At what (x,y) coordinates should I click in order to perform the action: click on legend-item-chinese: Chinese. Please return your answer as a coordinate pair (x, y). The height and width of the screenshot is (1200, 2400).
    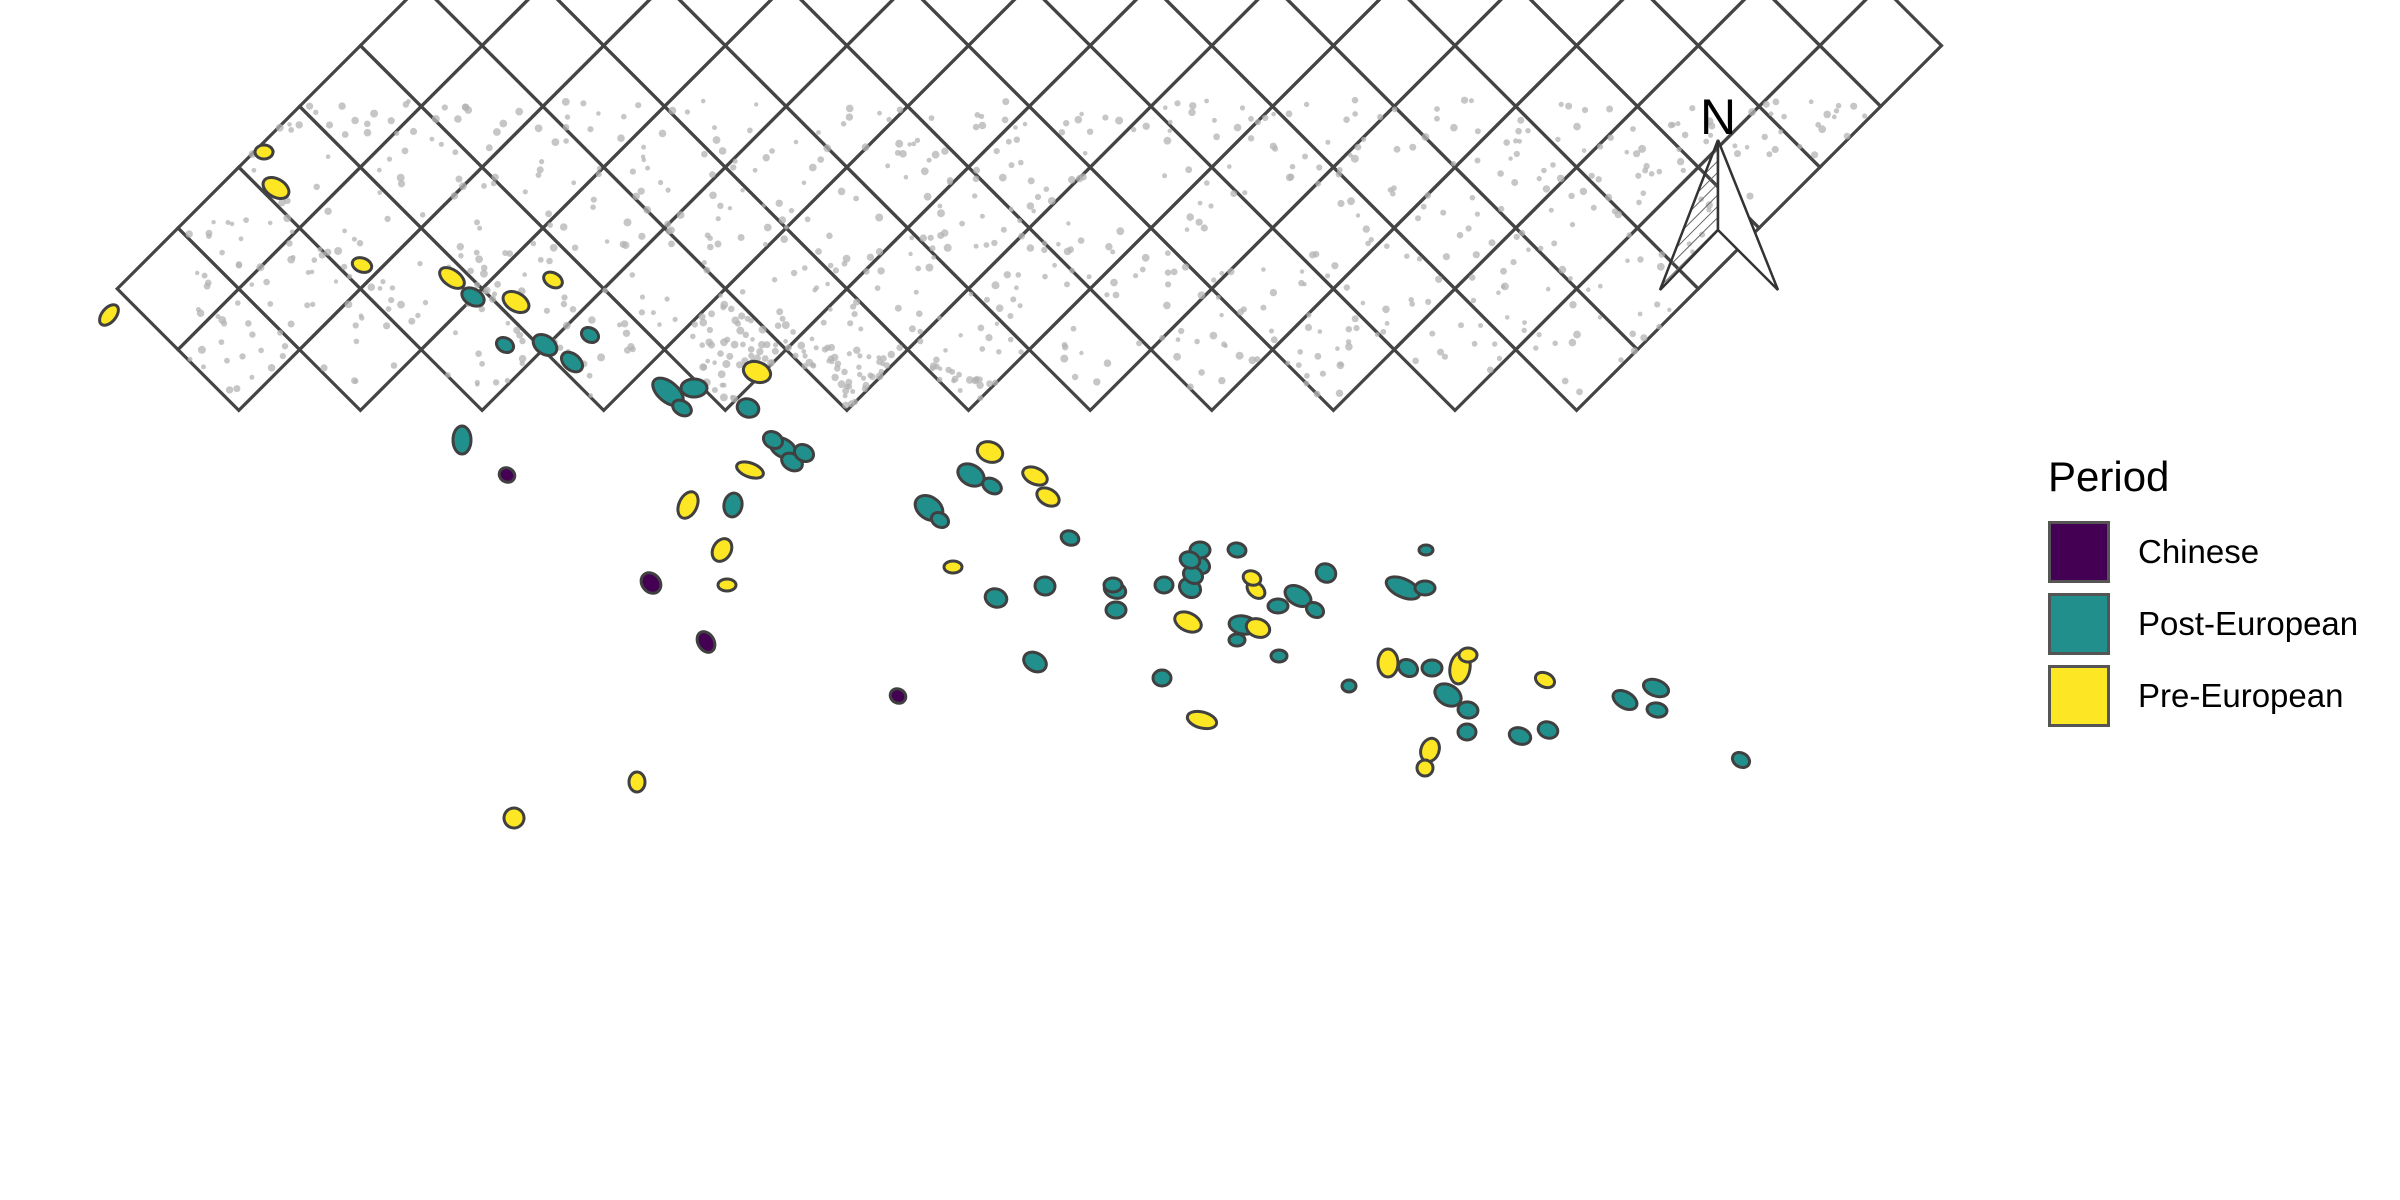
    Looking at the image, I should click on (2218, 552).